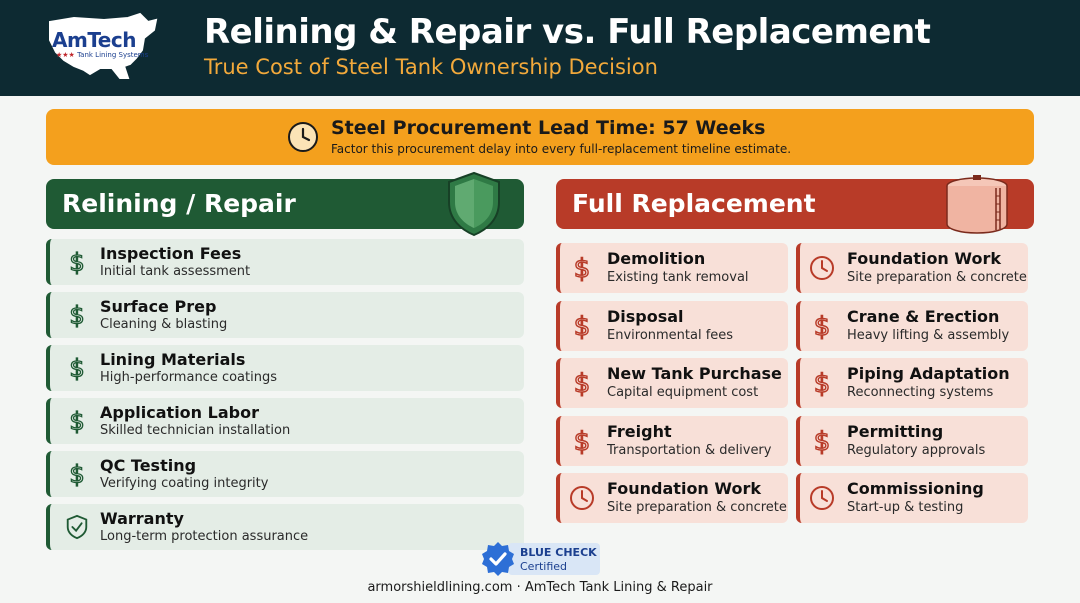  I want to click on relining-cost-item: $ Surface Prep Cleaning & blasting, so click(285, 315).